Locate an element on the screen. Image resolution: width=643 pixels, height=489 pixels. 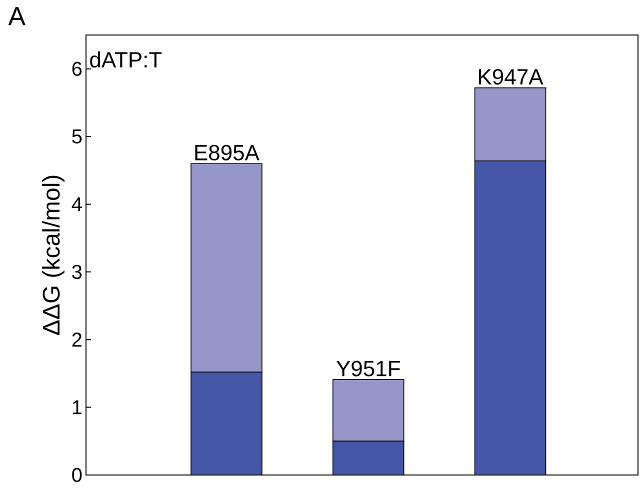
annotation: dATP:T is located at coordinates (126, 59).